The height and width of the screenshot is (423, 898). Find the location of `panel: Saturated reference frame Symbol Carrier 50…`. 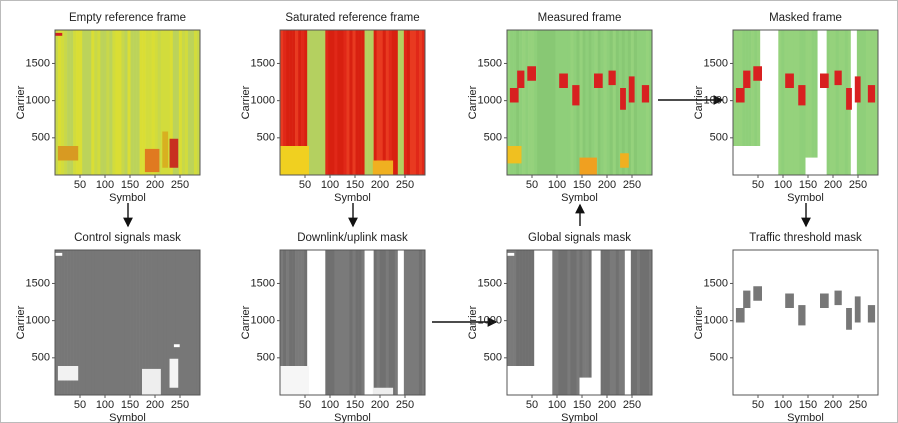

panel: Saturated reference frame Symbol Carrier 50… is located at coordinates (333, 108).